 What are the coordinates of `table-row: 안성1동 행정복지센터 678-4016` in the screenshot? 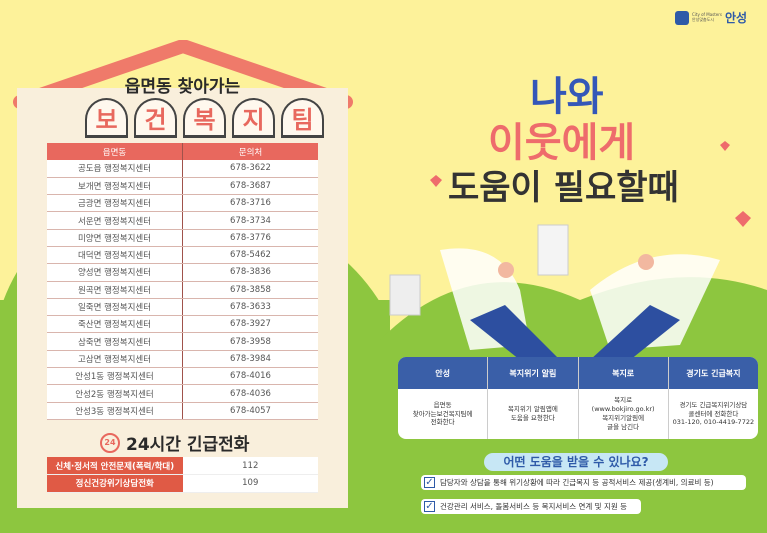 It's located at (182, 376).